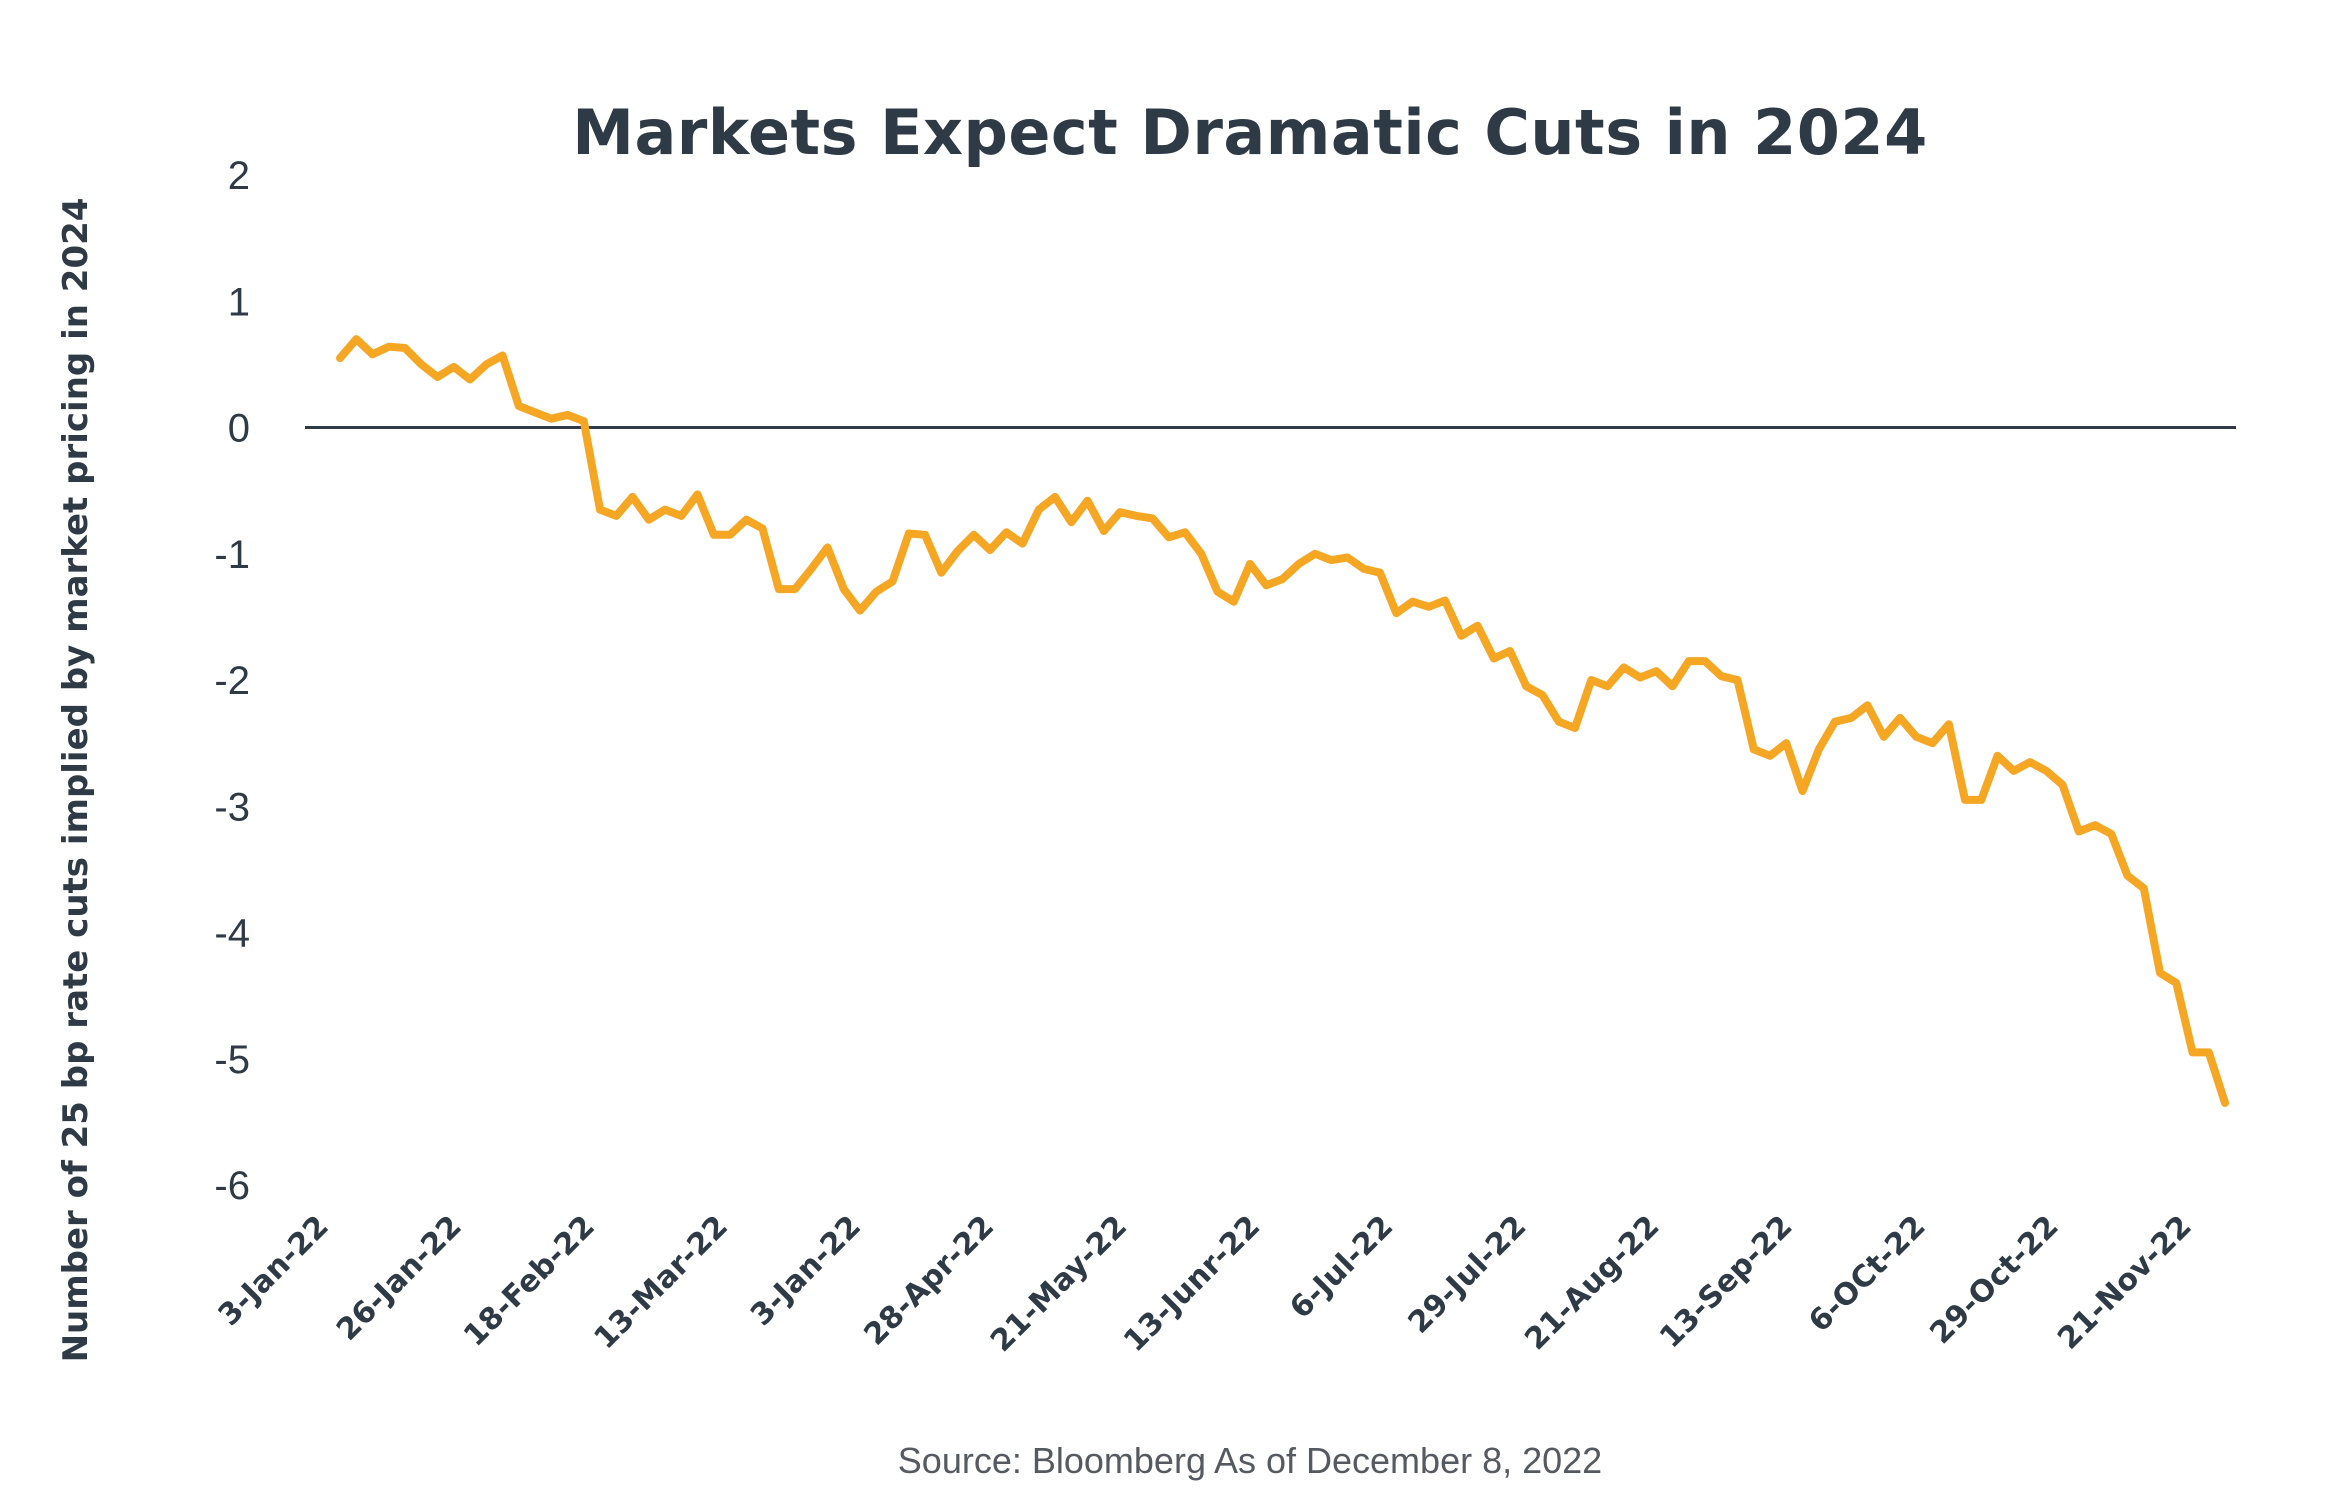  What do you see at coordinates (929, 1280) in the screenshot?
I see `x-tick-label: 28-Apr-22` at bounding box center [929, 1280].